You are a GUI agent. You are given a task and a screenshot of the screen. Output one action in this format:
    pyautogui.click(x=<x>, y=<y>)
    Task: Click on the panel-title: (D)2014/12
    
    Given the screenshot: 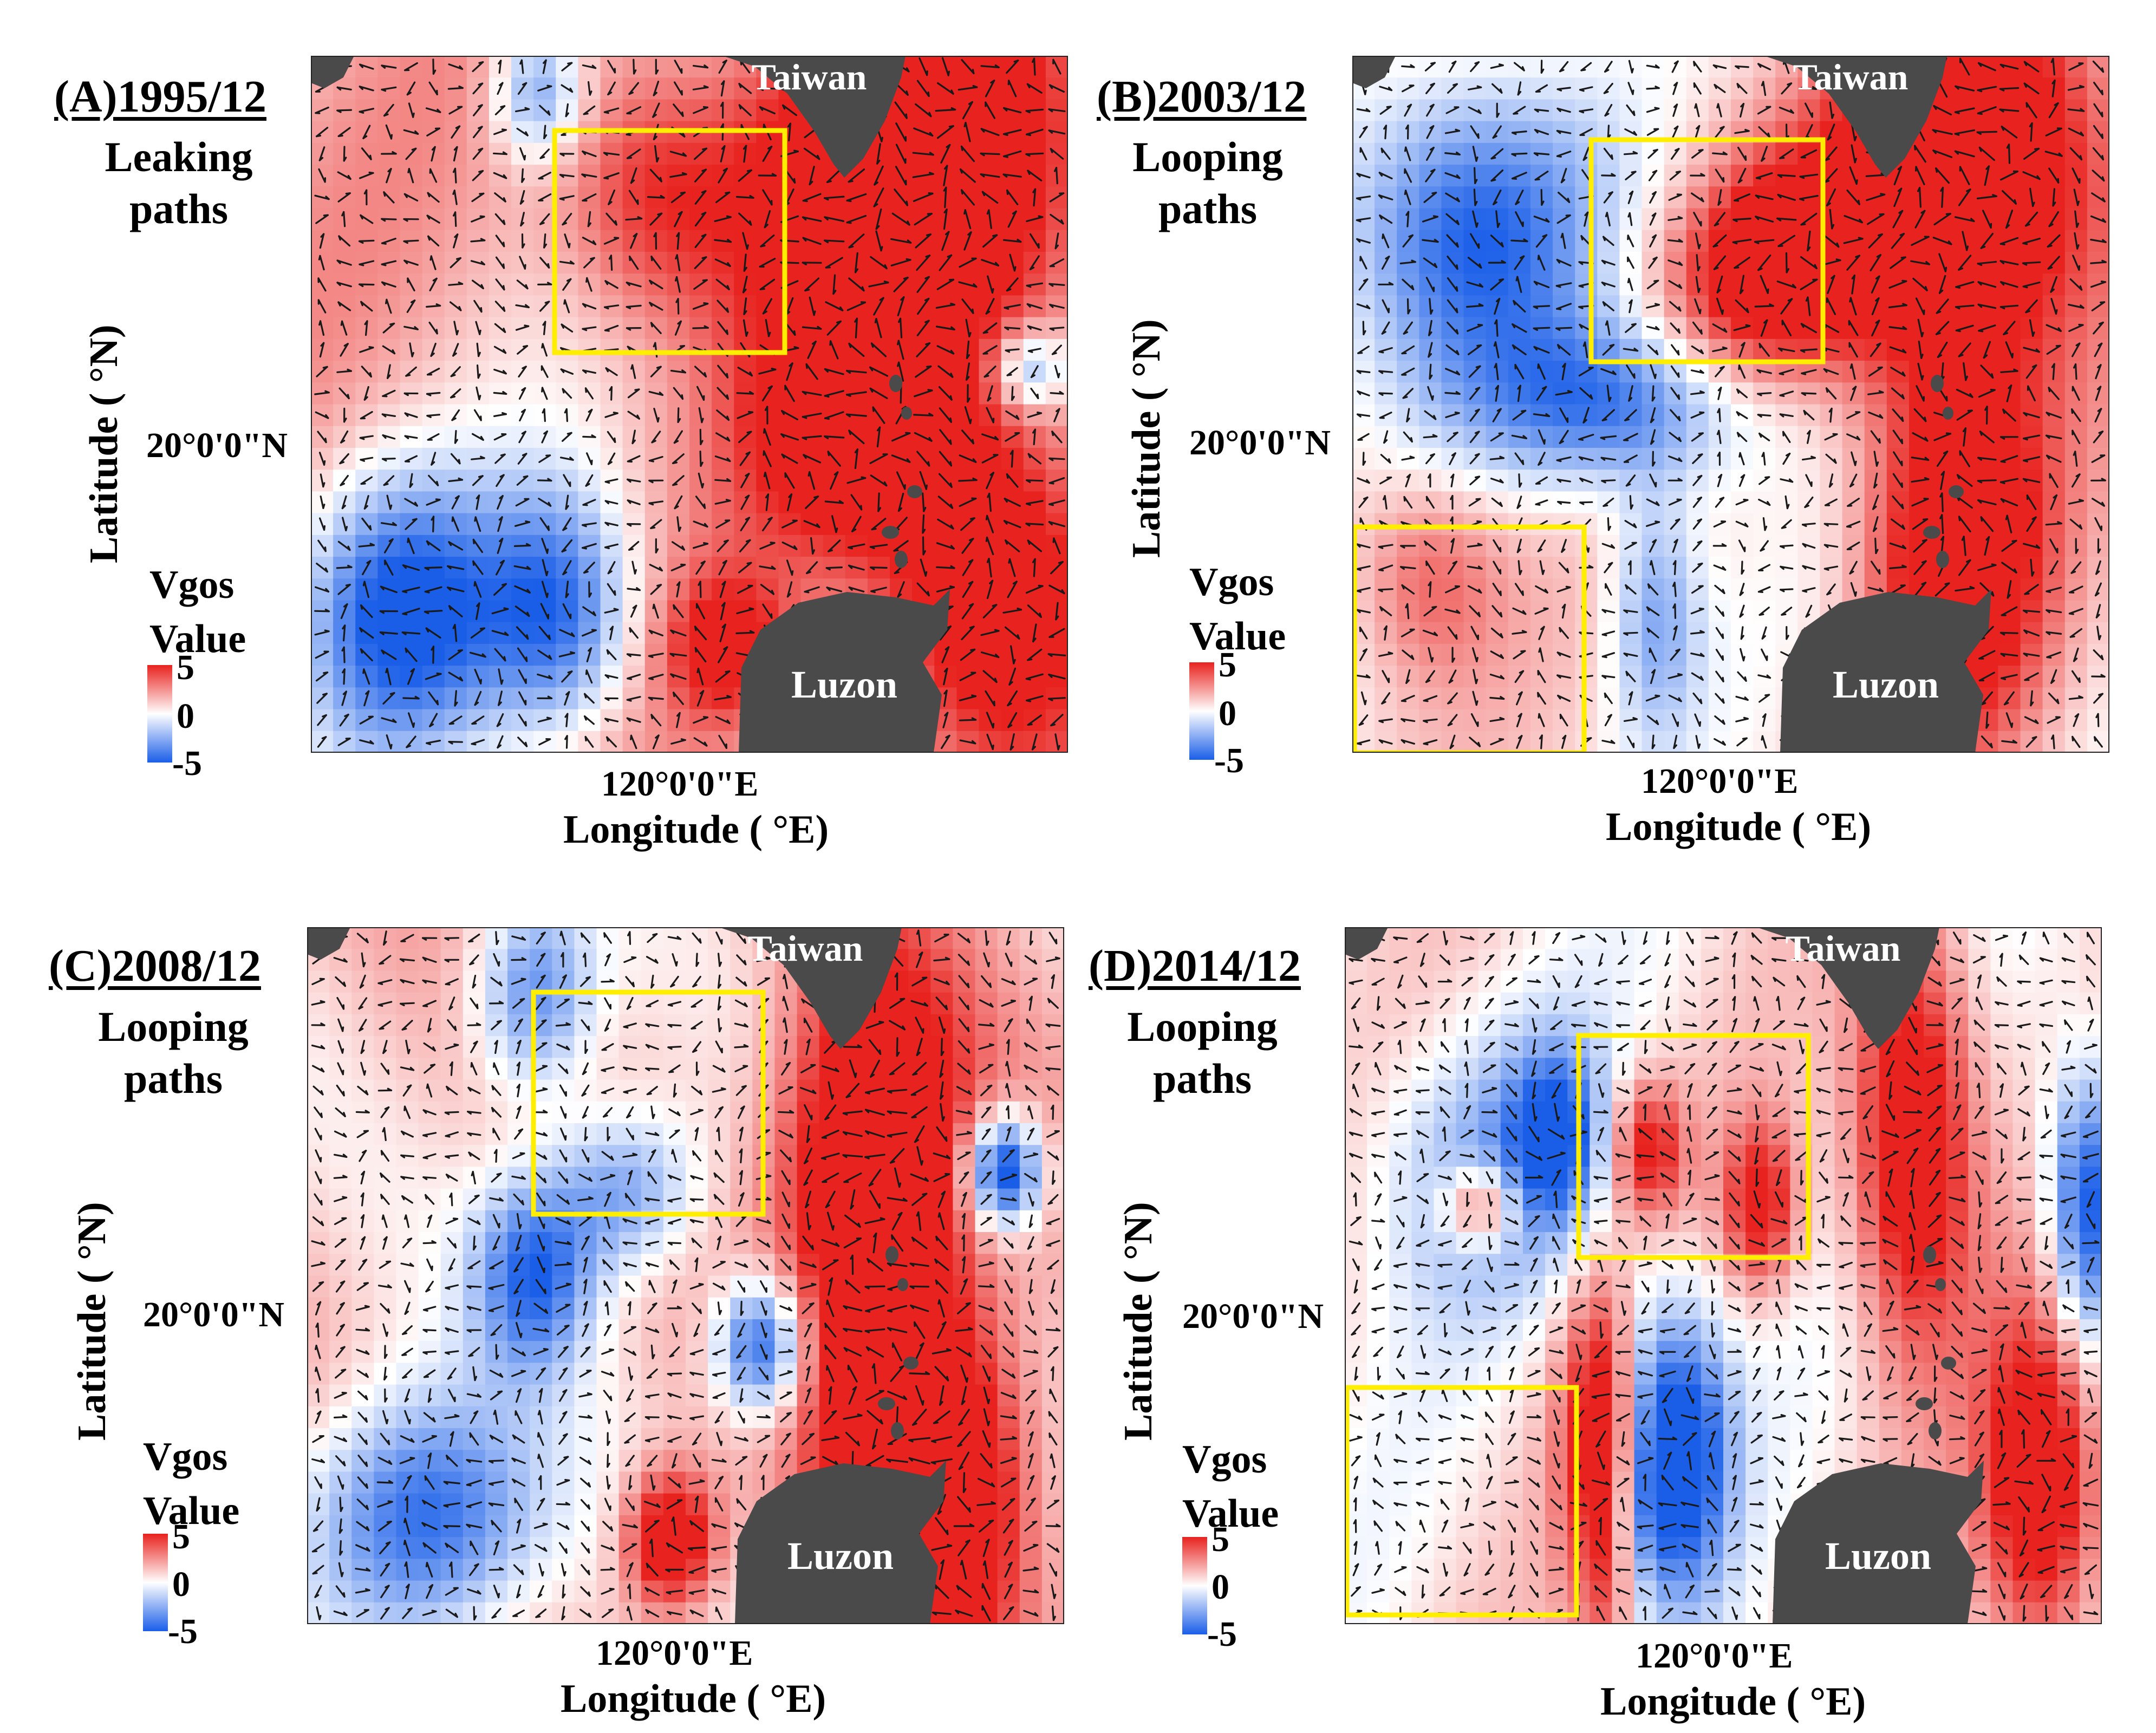 What is the action you would take?
    pyautogui.click(x=1195, y=966)
    